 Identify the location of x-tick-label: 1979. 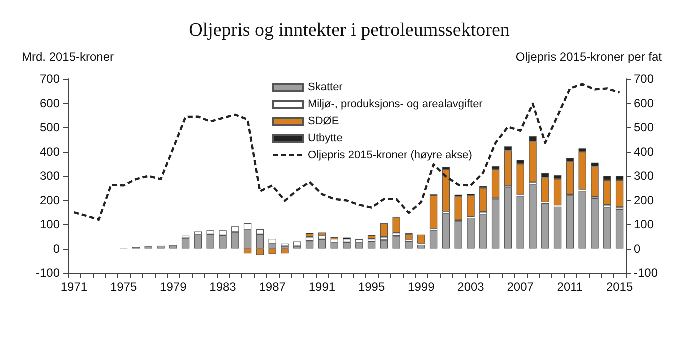
(174, 287).